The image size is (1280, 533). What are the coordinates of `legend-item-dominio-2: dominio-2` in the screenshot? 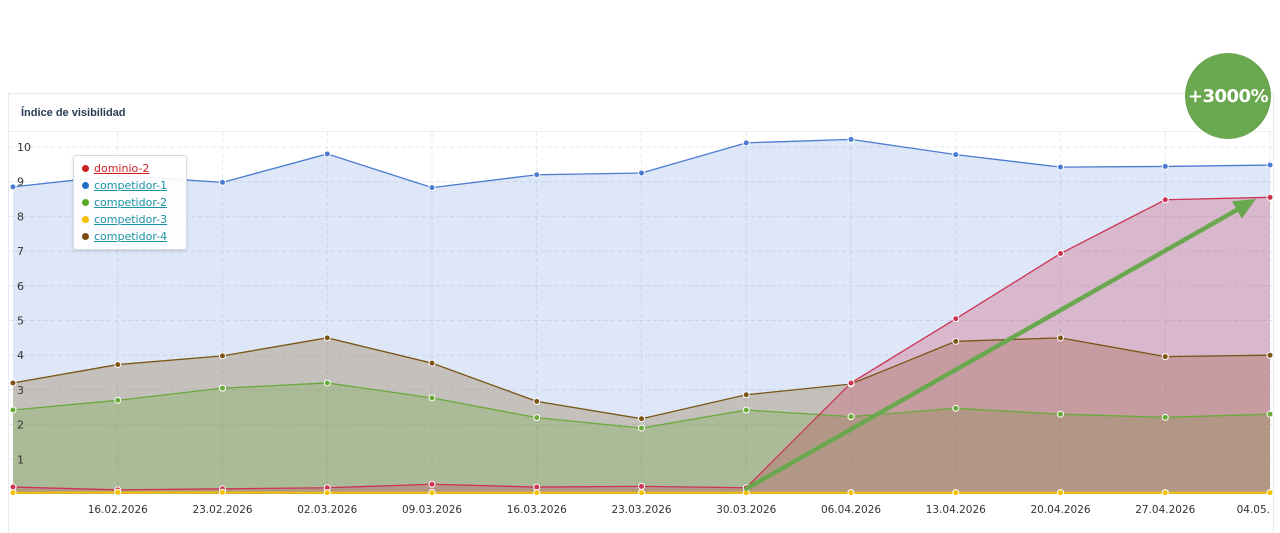 It's located at (134, 168).